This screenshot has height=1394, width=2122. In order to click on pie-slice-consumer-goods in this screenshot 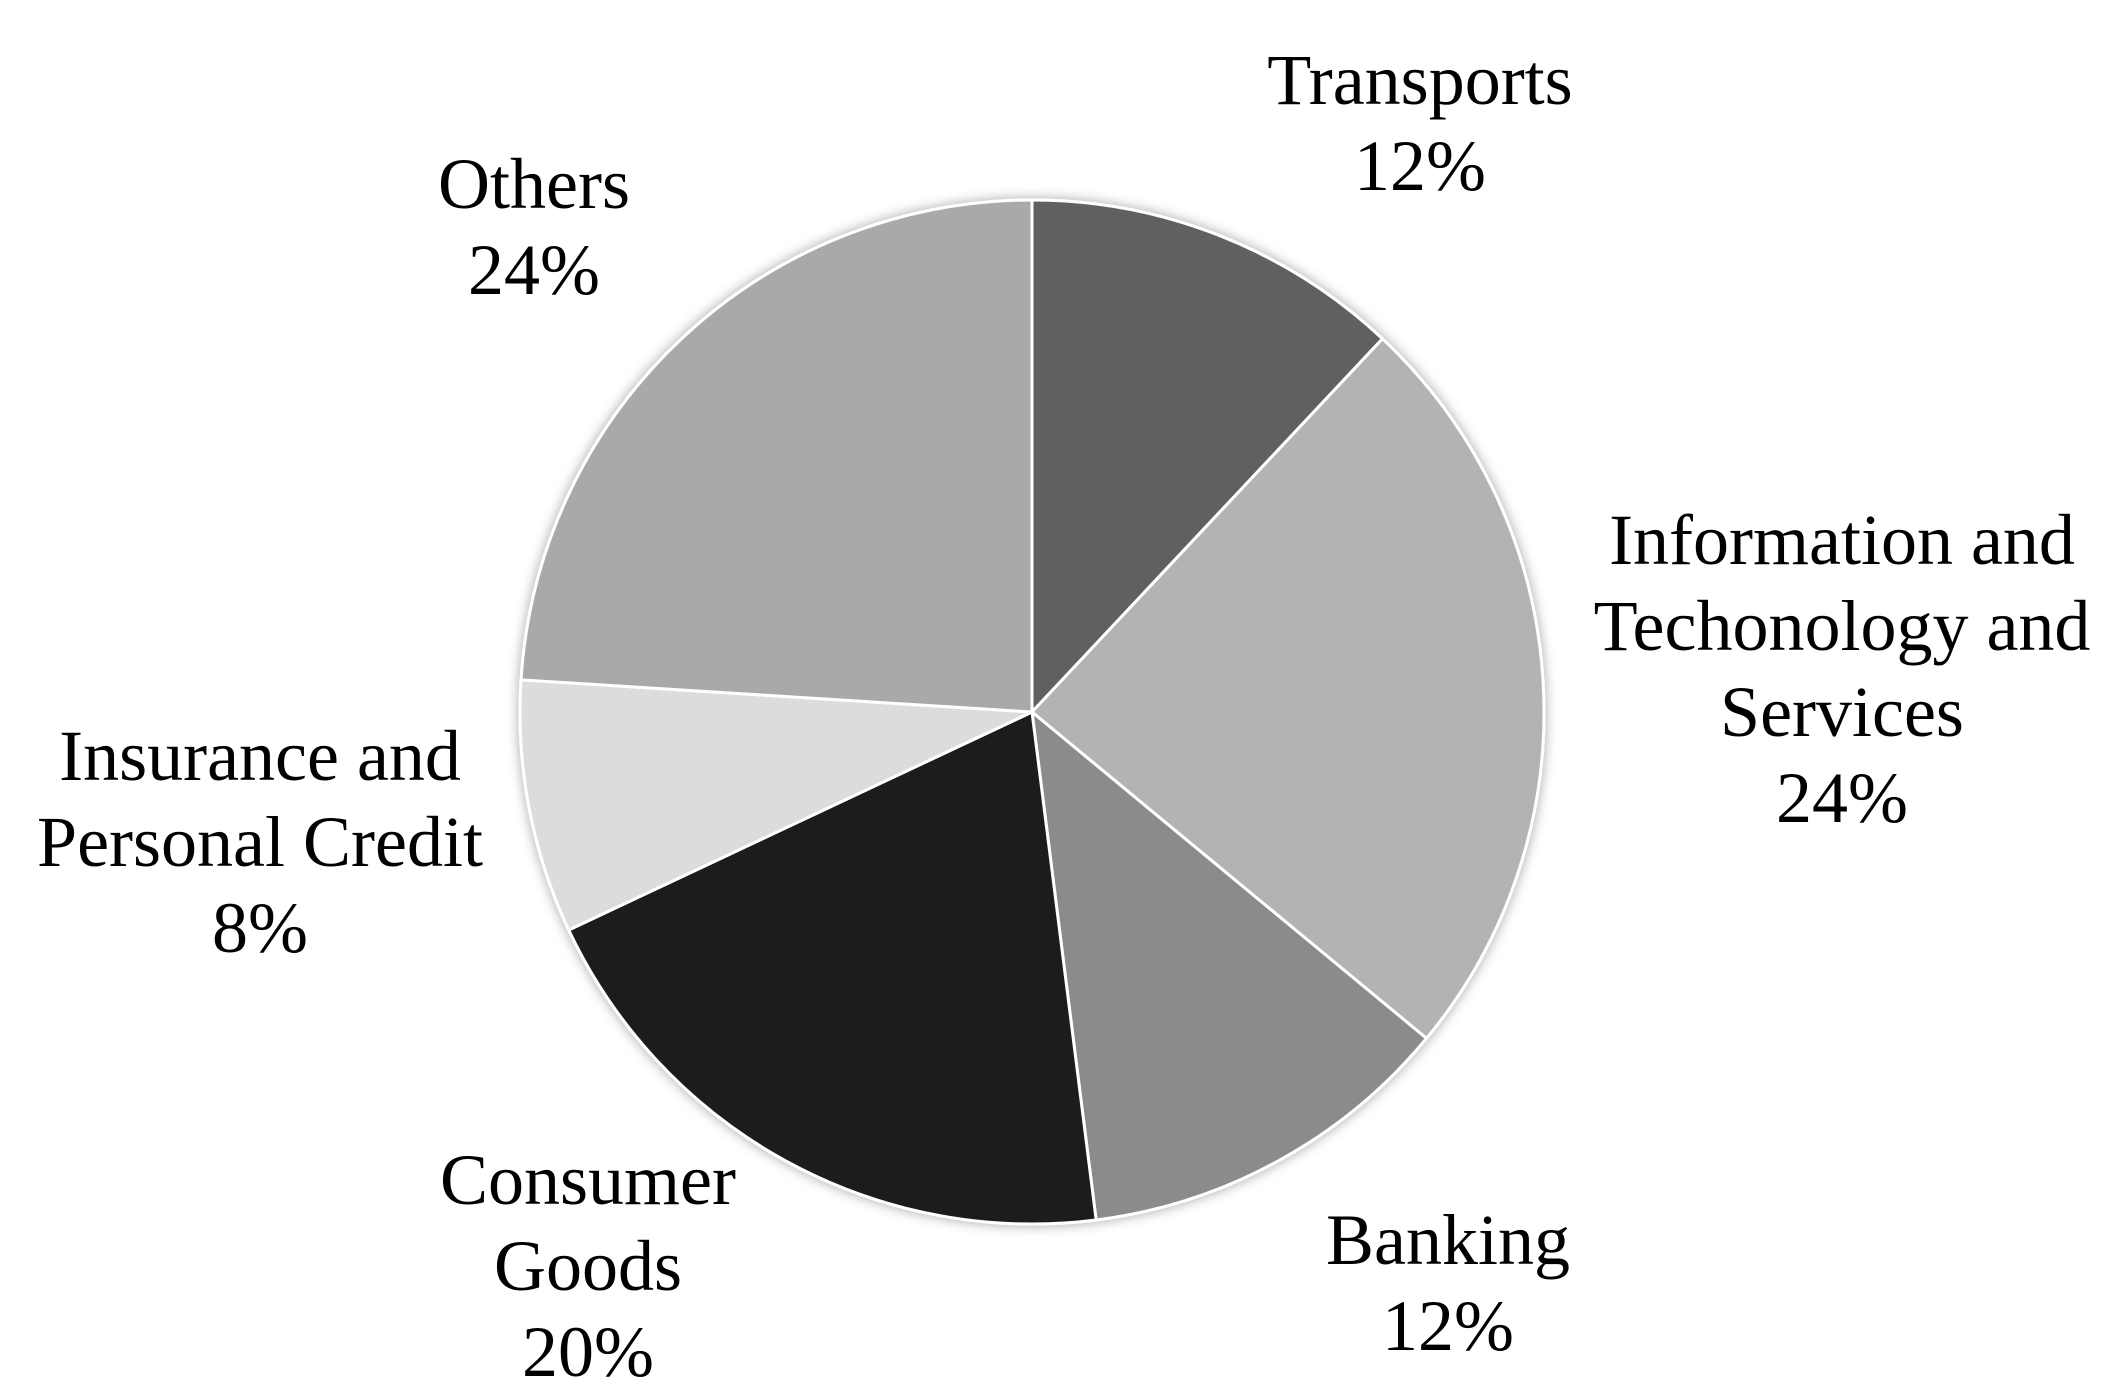, I will do `click(832, 967)`.